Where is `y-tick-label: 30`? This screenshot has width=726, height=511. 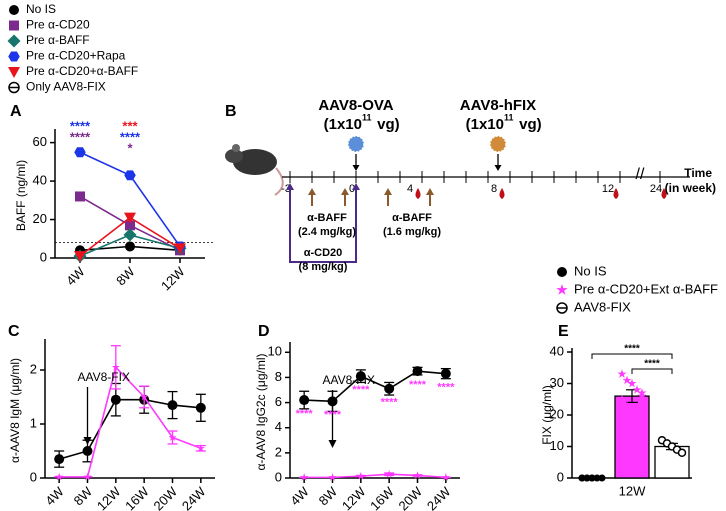
y-tick-label: 30 is located at coordinates (557, 382).